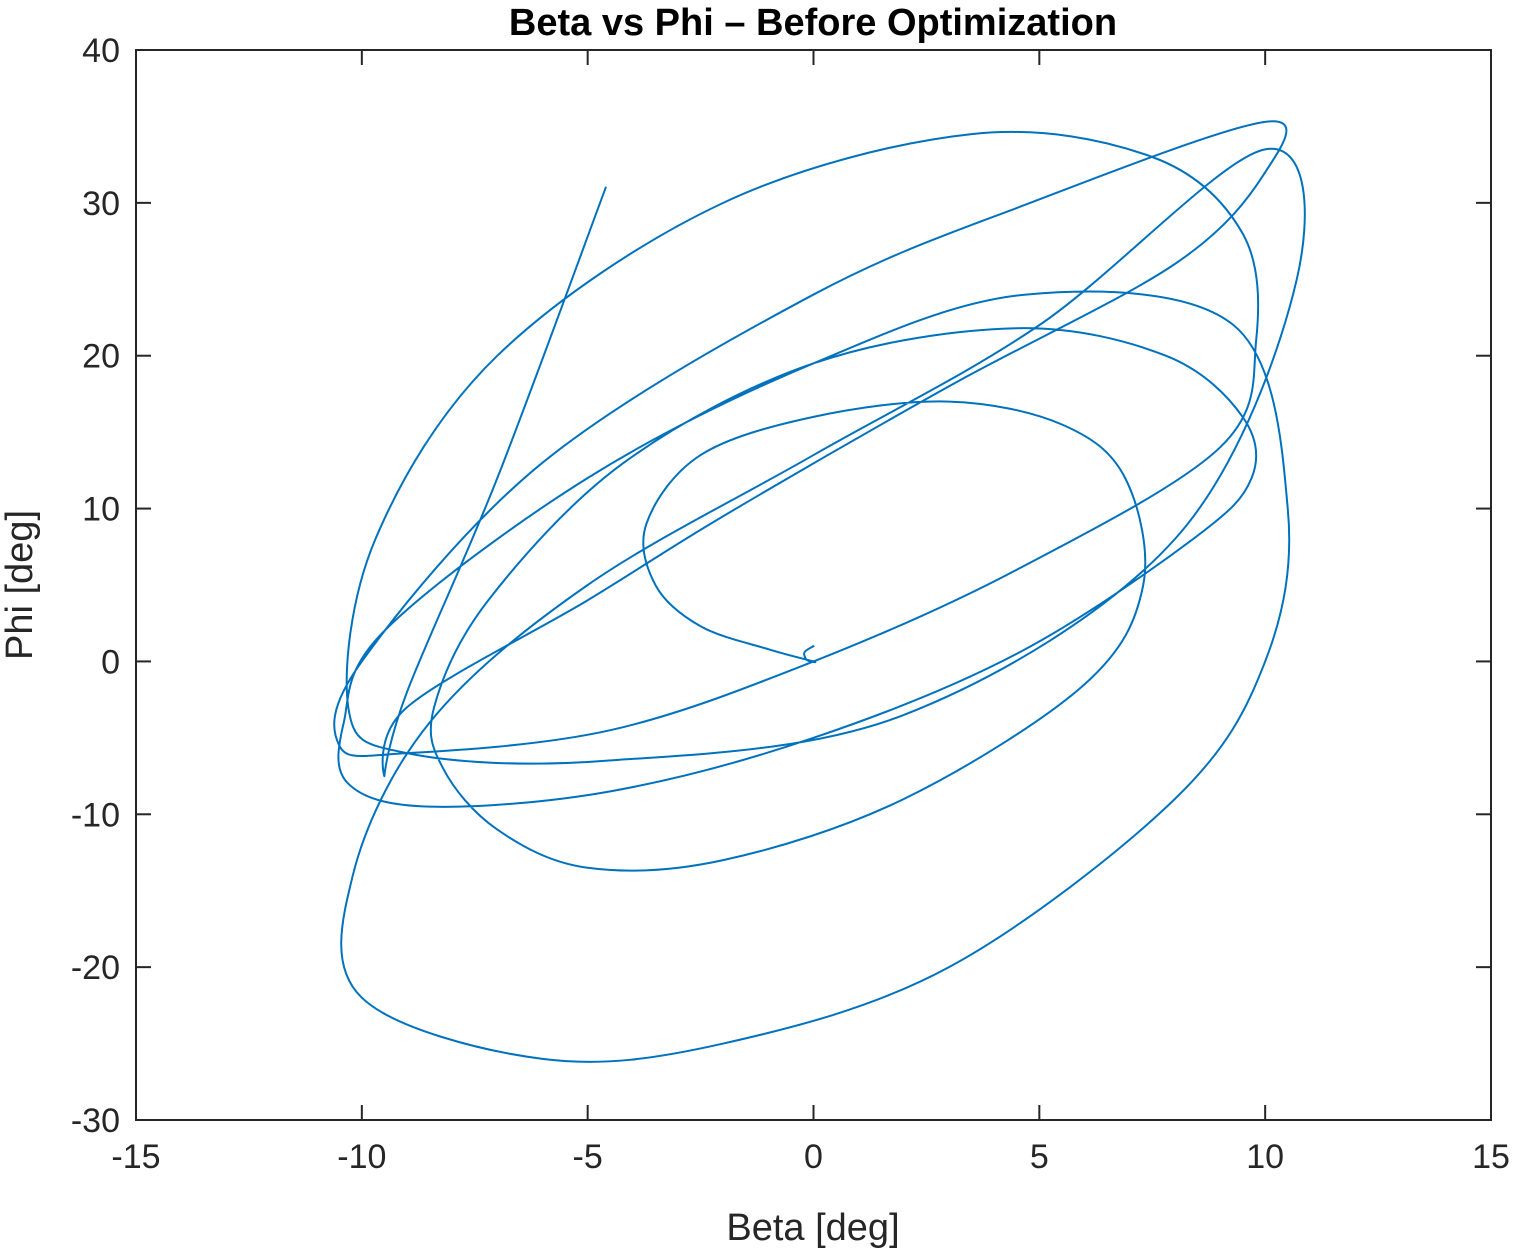 The height and width of the screenshot is (1253, 1516). Describe the element at coordinates (1265, 1157) in the screenshot. I see `x-tick-label: 10` at that location.